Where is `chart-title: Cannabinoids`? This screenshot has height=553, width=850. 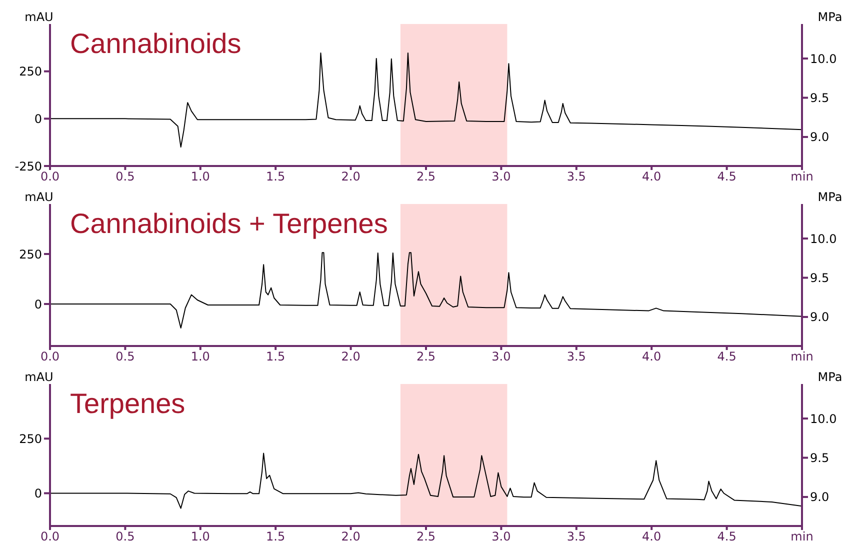 chart-title: Cannabinoids is located at coordinates (156, 44).